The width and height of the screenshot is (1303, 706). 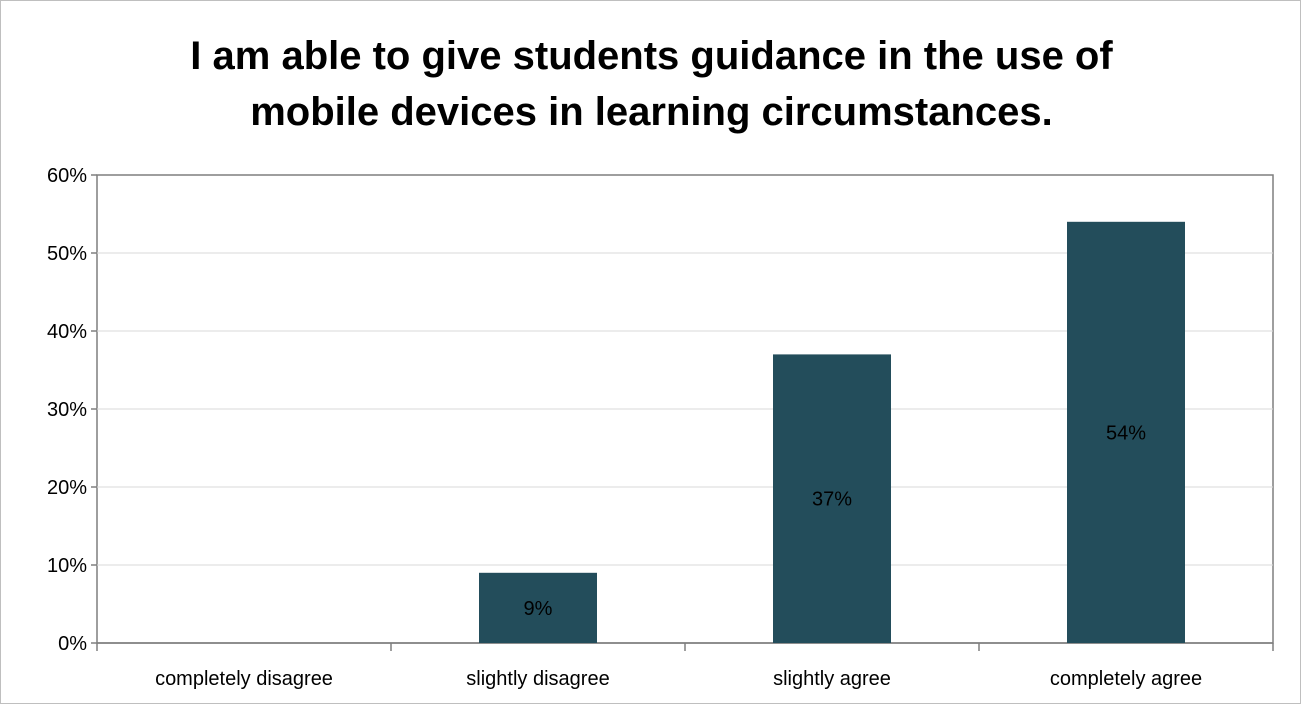 I want to click on data-label: 54%, so click(x=1126, y=433).